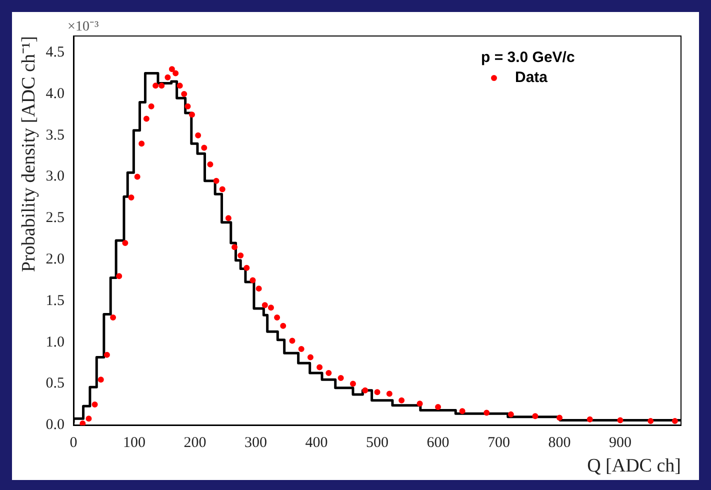 The image size is (711, 490). Describe the element at coordinates (620, 443) in the screenshot. I see `x-tick-label: 900` at that location.